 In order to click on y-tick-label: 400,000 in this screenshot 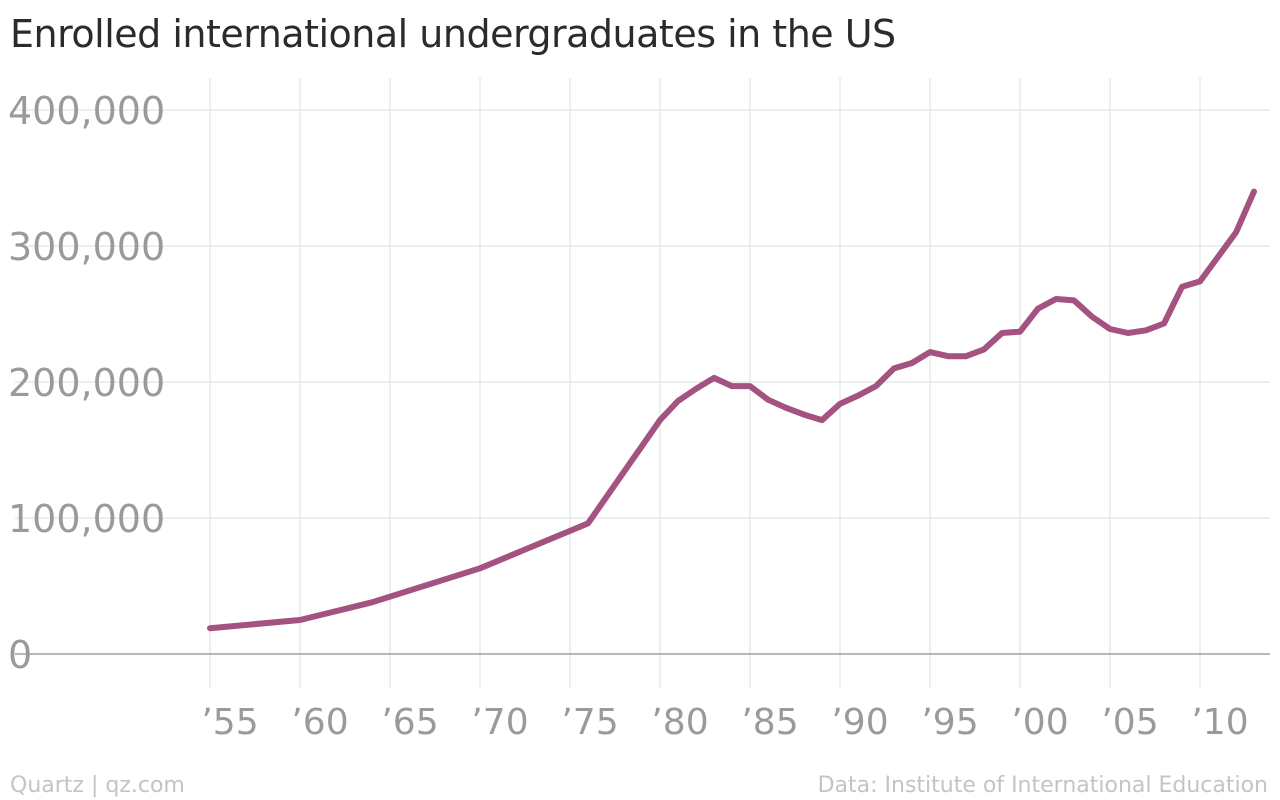, I will do `click(86, 111)`.